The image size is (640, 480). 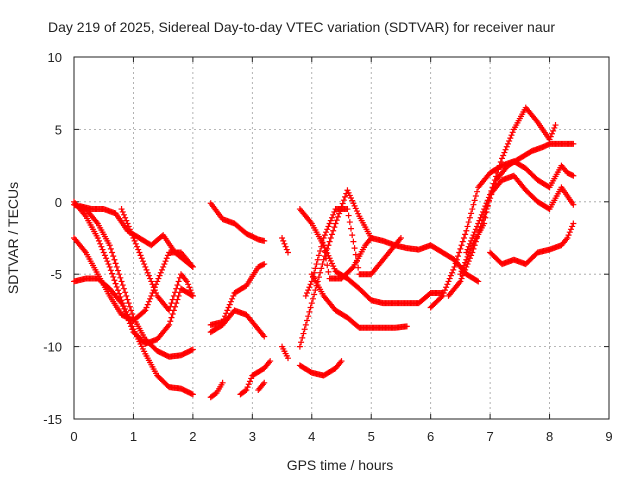 What do you see at coordinates (58, 129) in the screenshot?
I see `y-tick-label: 5` at bounding box center [58, 129].